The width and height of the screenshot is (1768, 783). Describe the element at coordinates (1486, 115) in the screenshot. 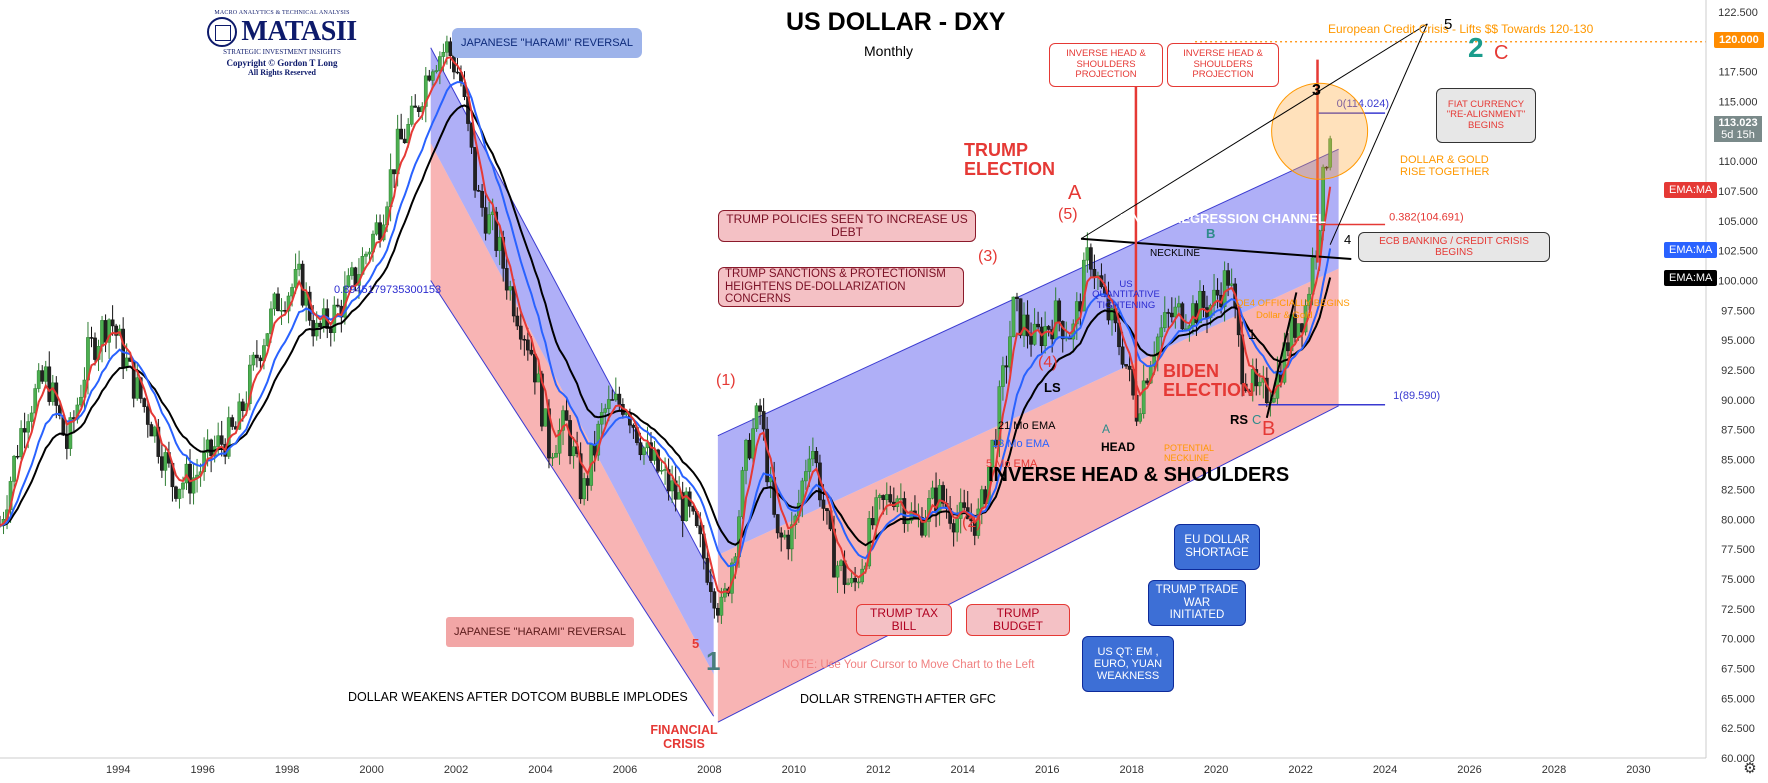

I see `fiat-box: FIAT CURRENCY "RE-ALIGNMENT" BEGINS` at that location.